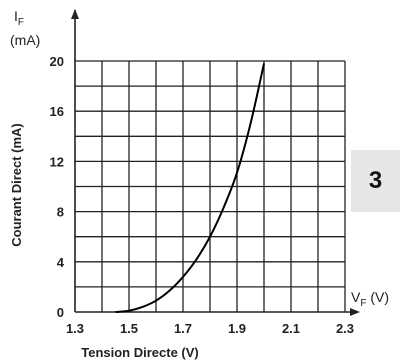  I want to click on x-tick-label: 2.1, so click(291, 328).